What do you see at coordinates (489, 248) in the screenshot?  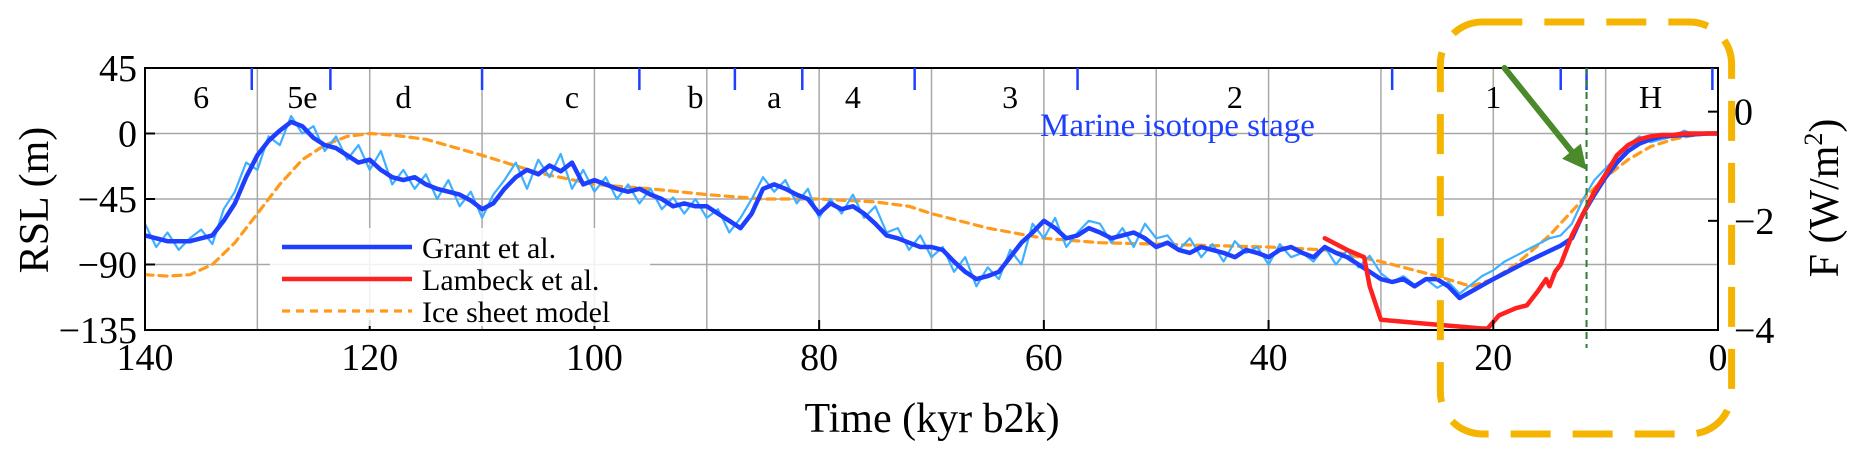 I see `legend-label: Grant et al.` at bounding box center [489, 248].